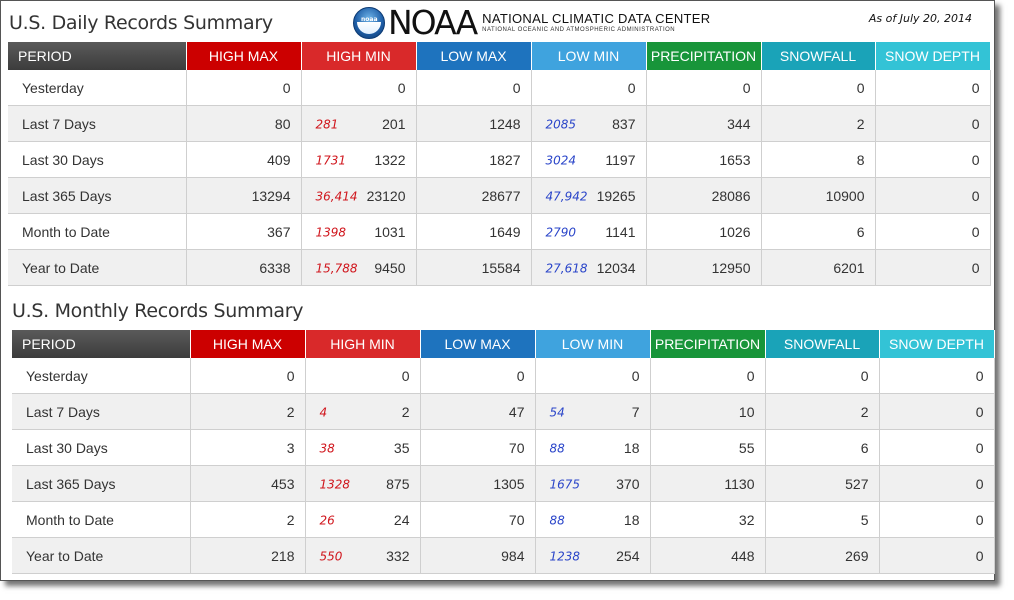 The height and width of the screenshot is (600, 1014). I want to click on high-min-record-count: 26, so click(327, 520).